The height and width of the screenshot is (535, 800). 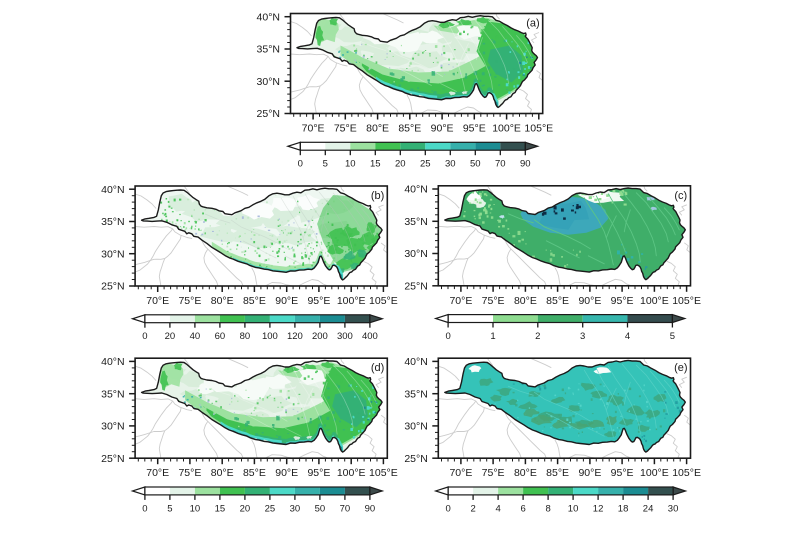 I want to click on svg-text: 1, so click(x=492, y=336).